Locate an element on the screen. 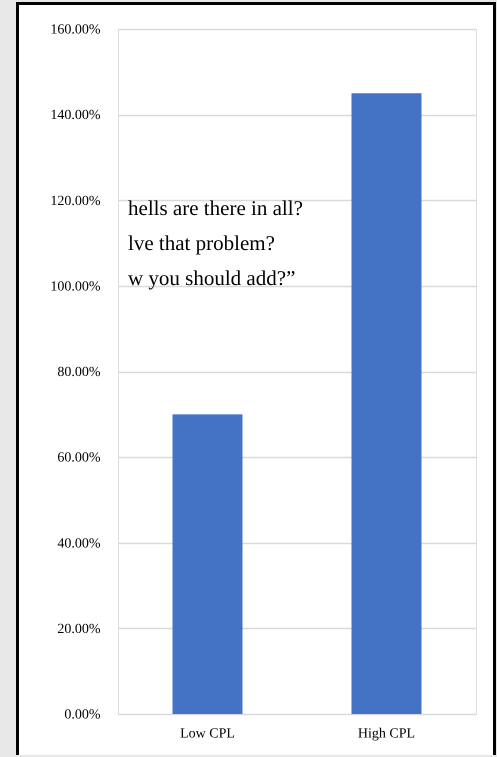 Image resolution: width=497 pixels, height=757 pixels. y-tick-label: 80.00% is located at coordinates (79, 372).